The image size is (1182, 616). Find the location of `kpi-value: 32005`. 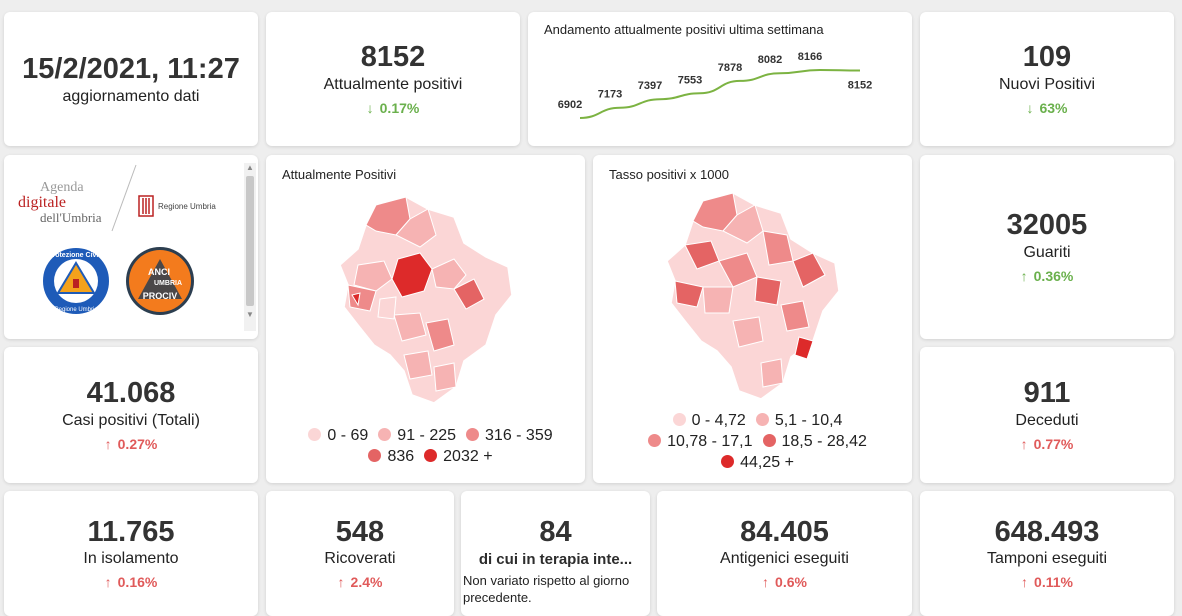

kpi-value: 32005 is located at coordinates (1047, 225).